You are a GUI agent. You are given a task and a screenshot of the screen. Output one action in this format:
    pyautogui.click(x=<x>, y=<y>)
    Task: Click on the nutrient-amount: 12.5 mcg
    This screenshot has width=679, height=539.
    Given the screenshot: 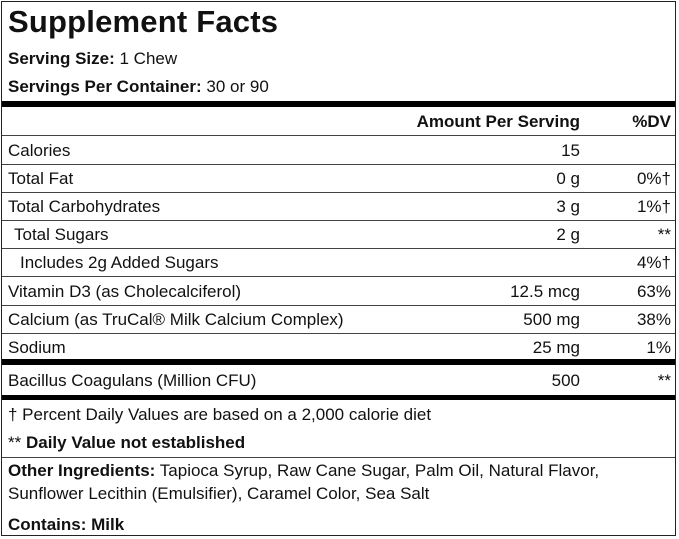 What is the action you would take?
    pyautogui.click(x=545, y=291)
    